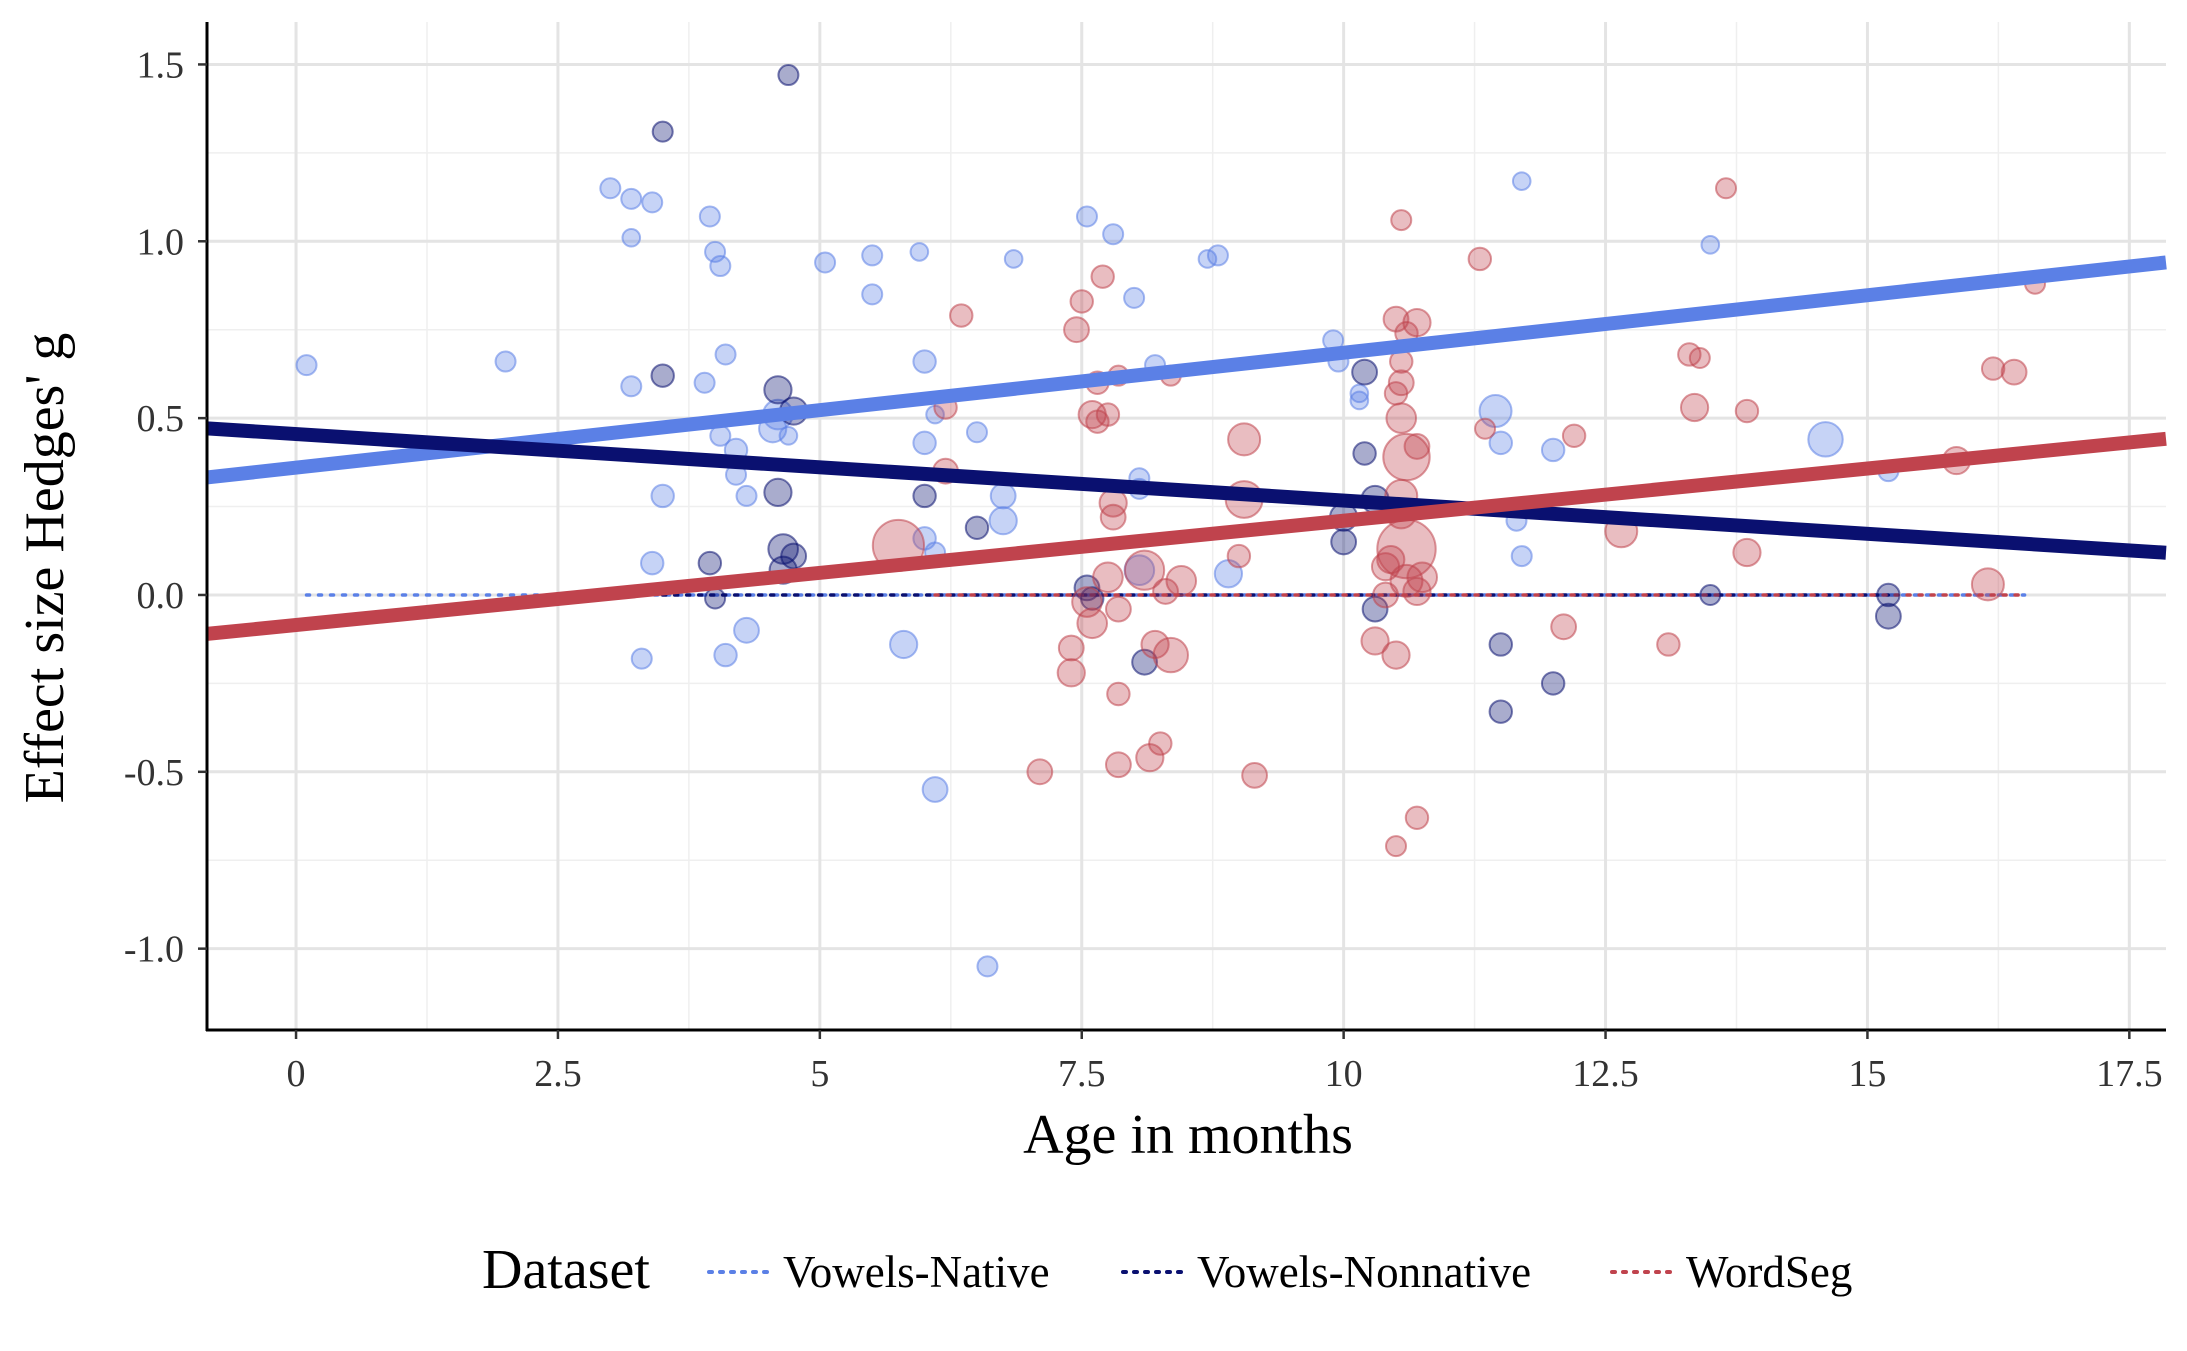  I want to click on legend-title: Dataset, so click(566, 1270).